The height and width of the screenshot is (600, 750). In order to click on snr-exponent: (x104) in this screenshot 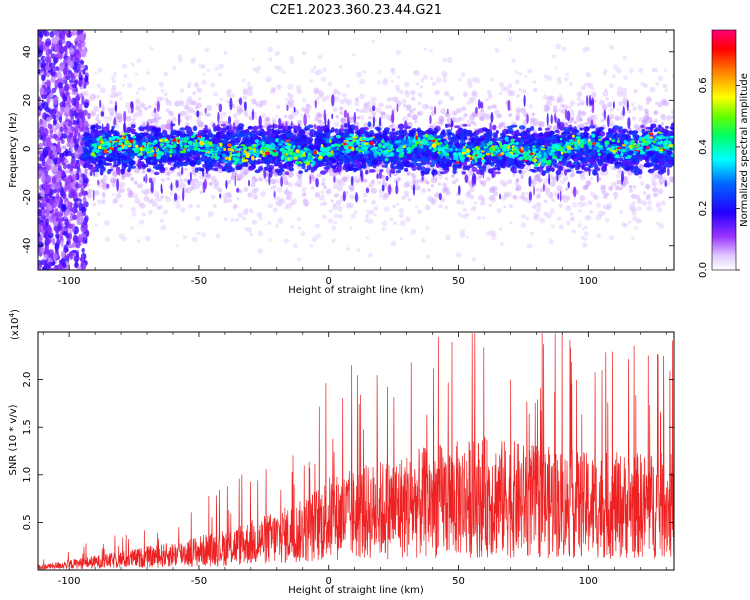, I will do `click(14, 324)`.